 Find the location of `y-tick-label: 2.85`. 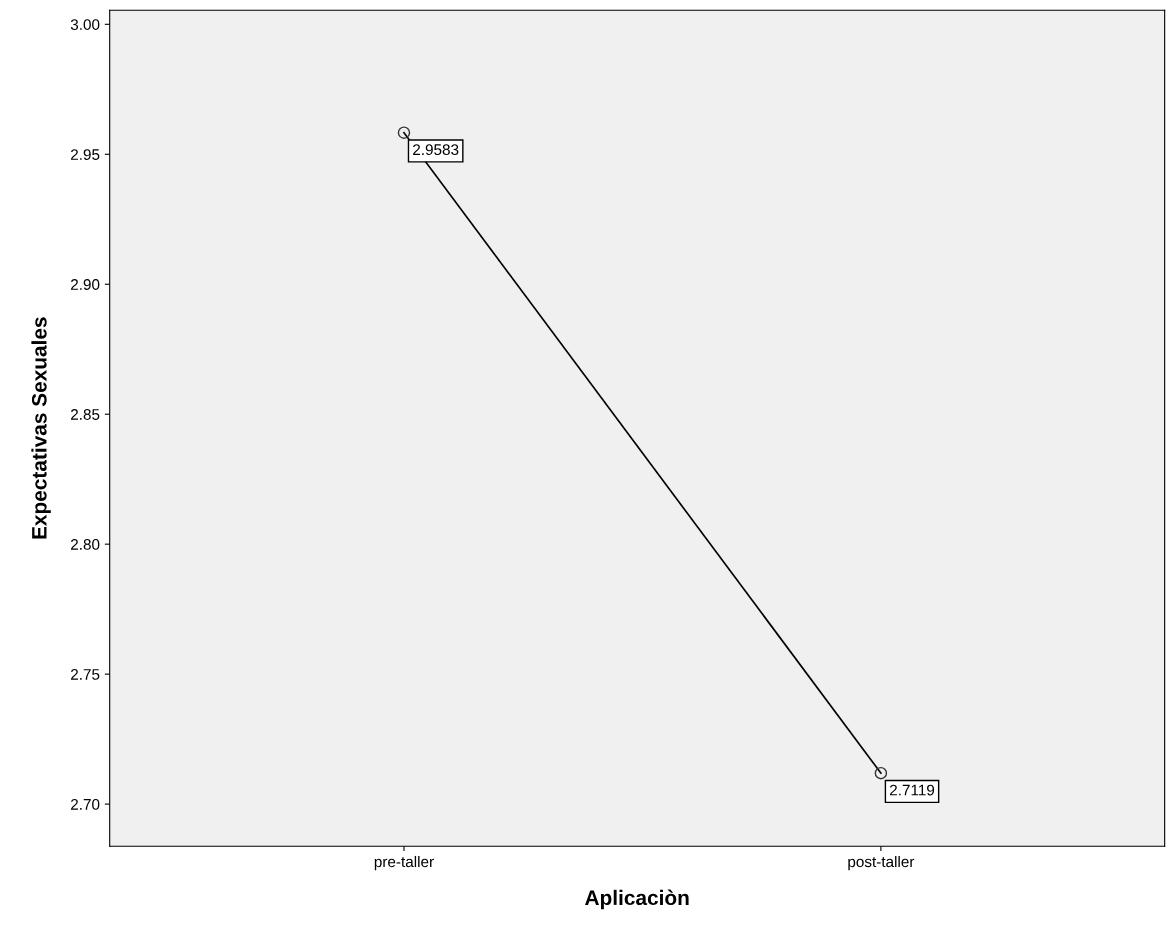

y-tick-label: 2.85 is located at coordinates (85, 414).